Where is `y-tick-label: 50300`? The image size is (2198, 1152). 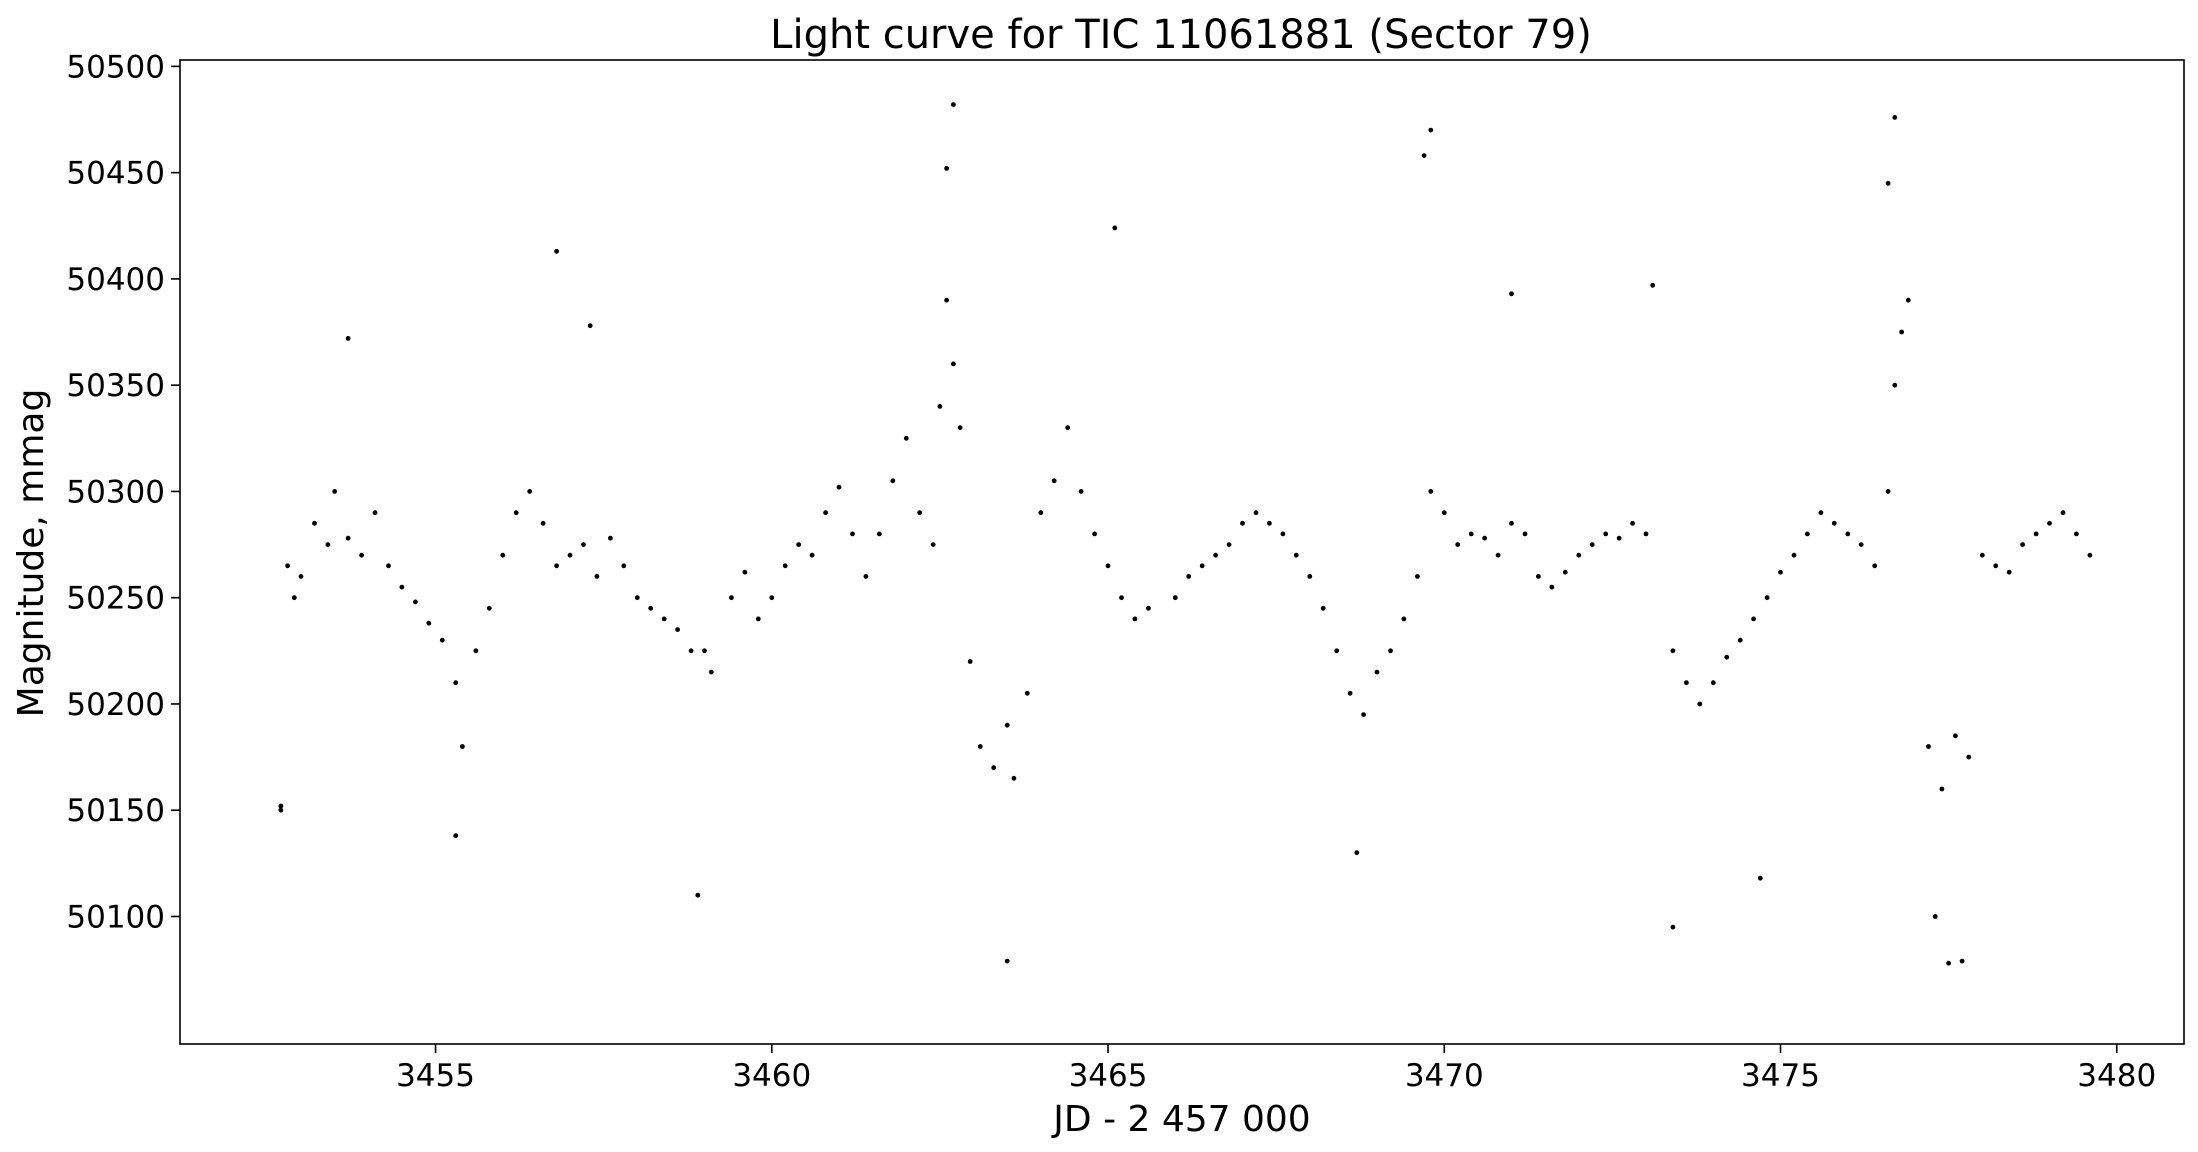 y-tick-label: 50300 is located at coordinates (115, 492).